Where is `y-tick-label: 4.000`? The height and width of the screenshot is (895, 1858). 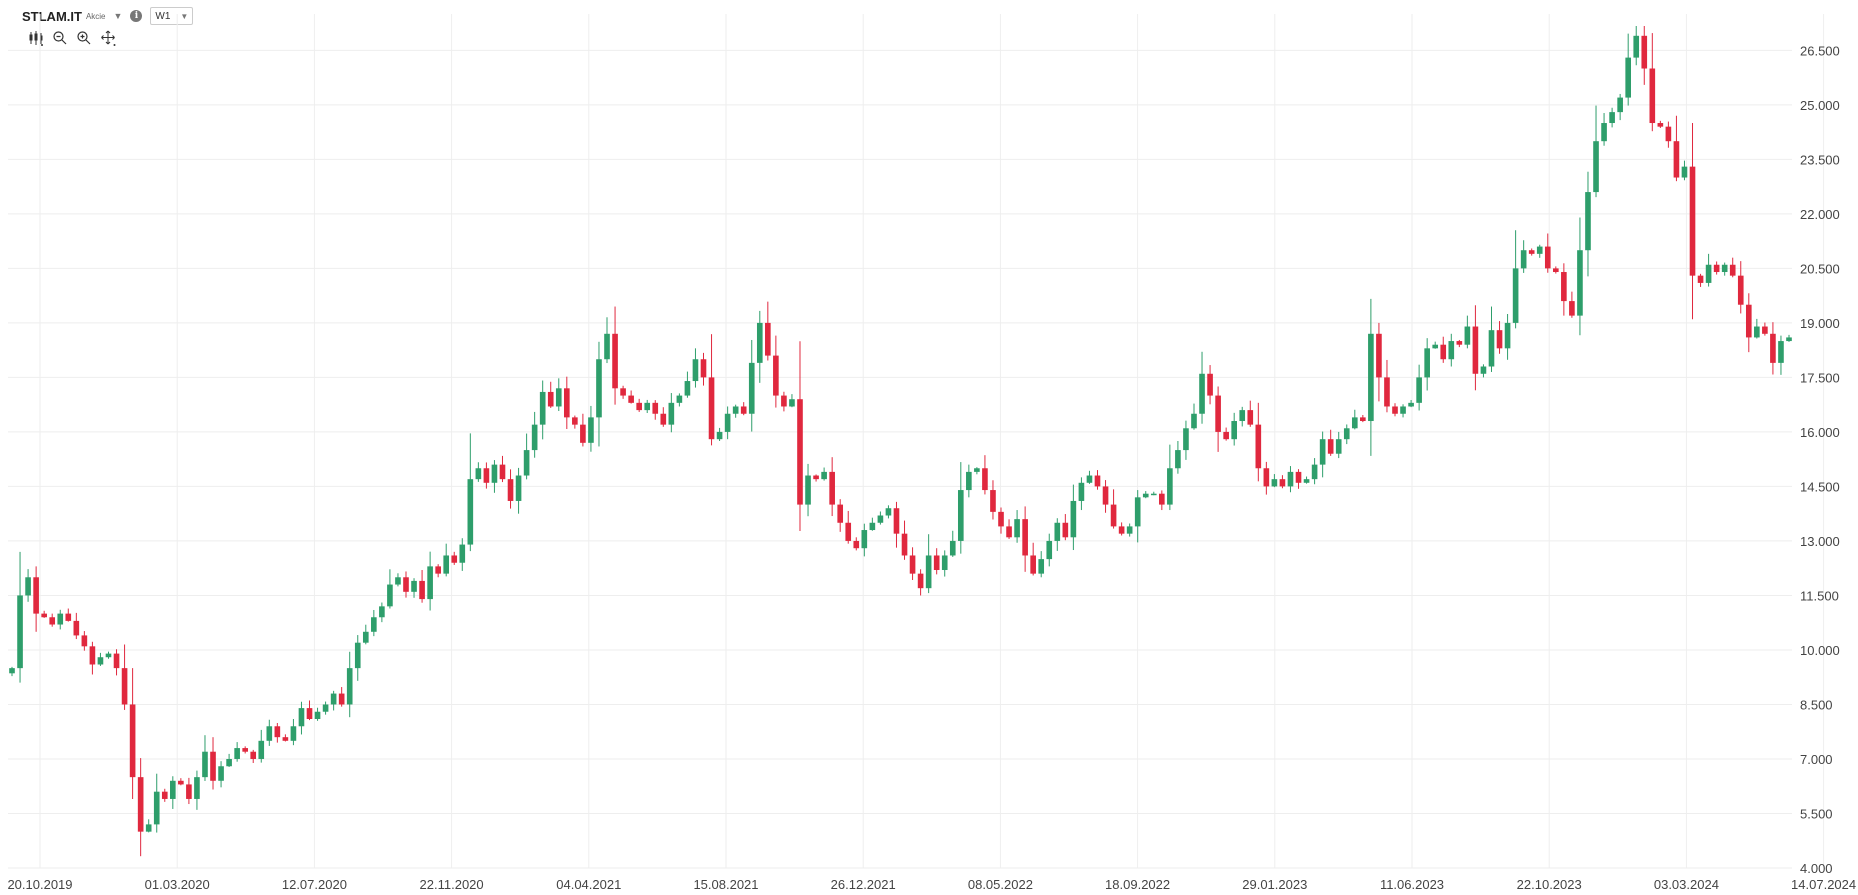
y-tick-label: 4.000 is located at coordinates (1816, 868).